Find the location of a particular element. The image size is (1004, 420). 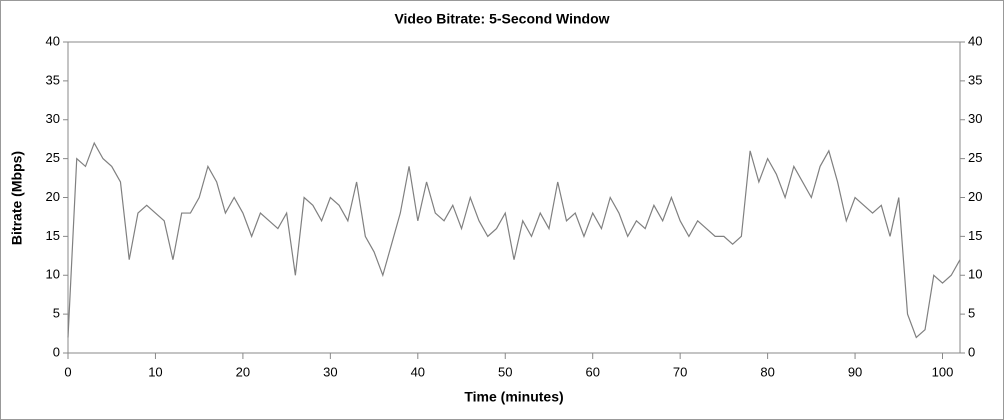

x-tick-label: 10 is located at coordinates (155, 371).